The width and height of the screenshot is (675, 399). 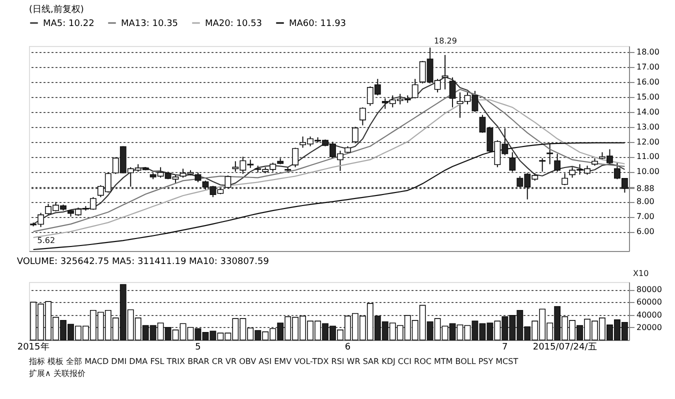 I want to click on text: 指标 模板 全部 MACD DMI DMA FSL TRIX BRAR CR VR OBV ASI EMV VOL-TDX RSI WR SAR KDJ CCI ROC MTM BOLL PSY MCST, so click(x=273, y=361).